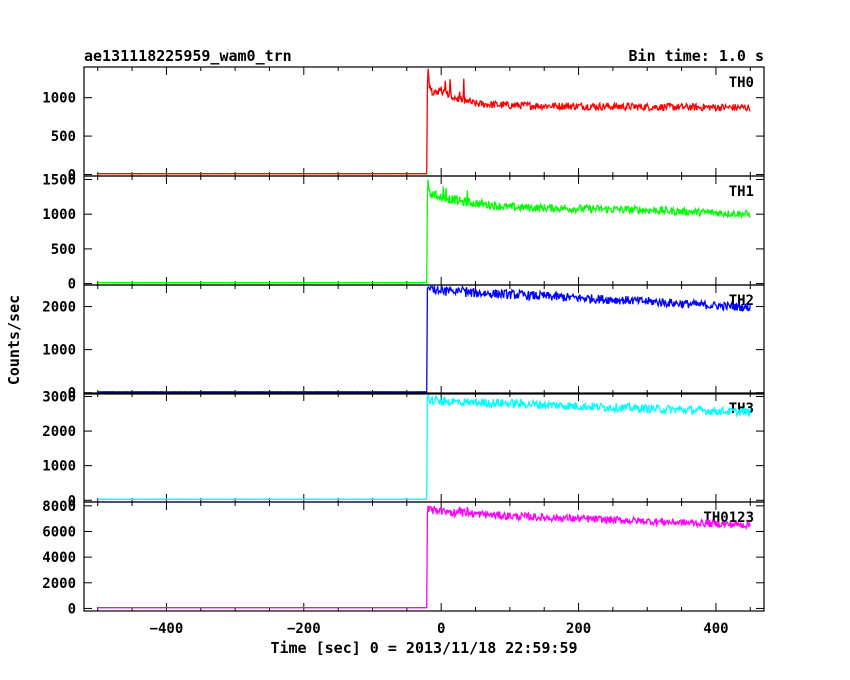 This screenshot has height=680, width=850. Describe the element at coordinates (423, 648) in the screenshot. I see `x-axis-label: Time [sec] 0 = 2013/11/18 22:59:59` at that location.